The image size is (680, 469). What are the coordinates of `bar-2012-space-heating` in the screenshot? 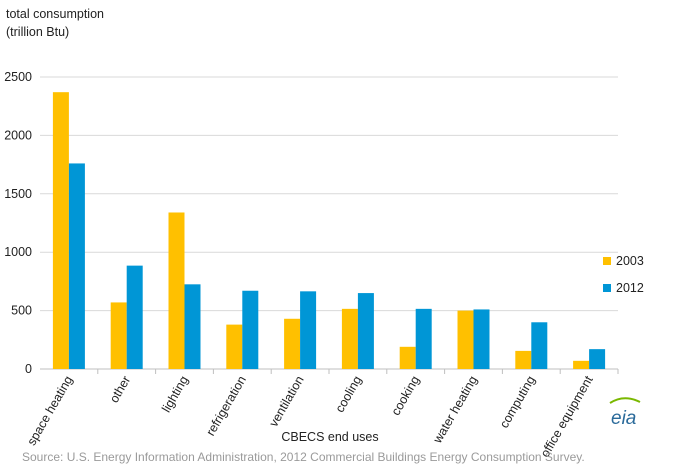 It's located at (76, 266).